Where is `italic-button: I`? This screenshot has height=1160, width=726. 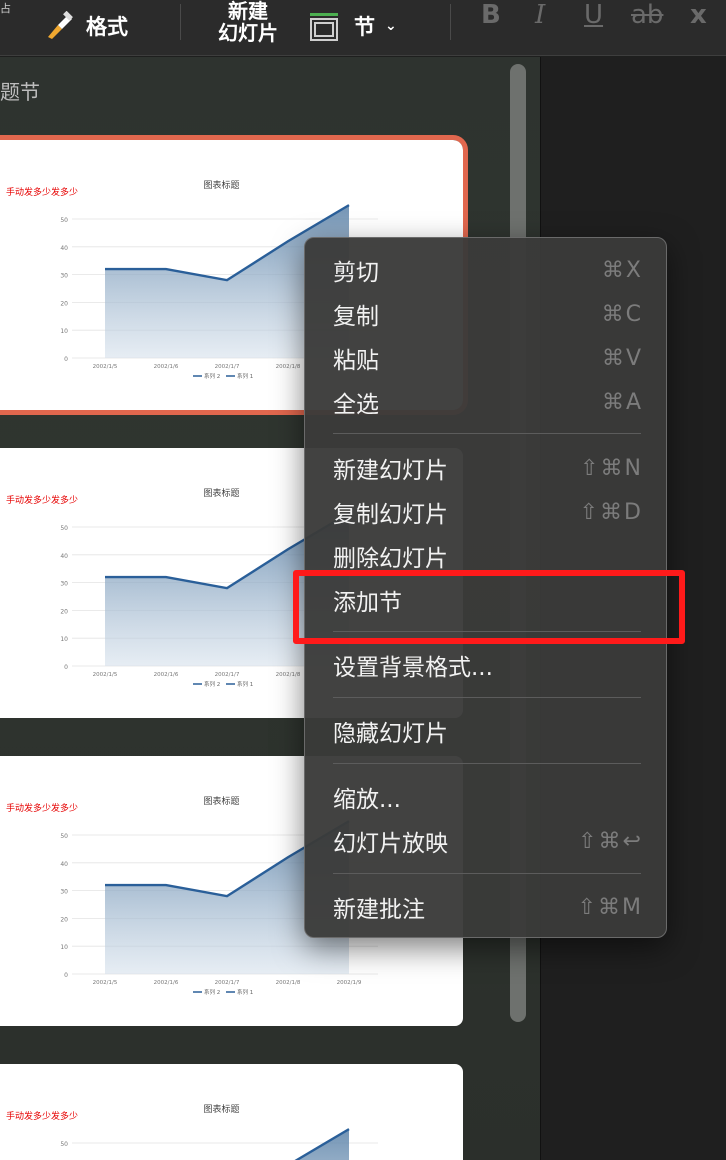 italic-button: I is located at coordinates (540, 15).